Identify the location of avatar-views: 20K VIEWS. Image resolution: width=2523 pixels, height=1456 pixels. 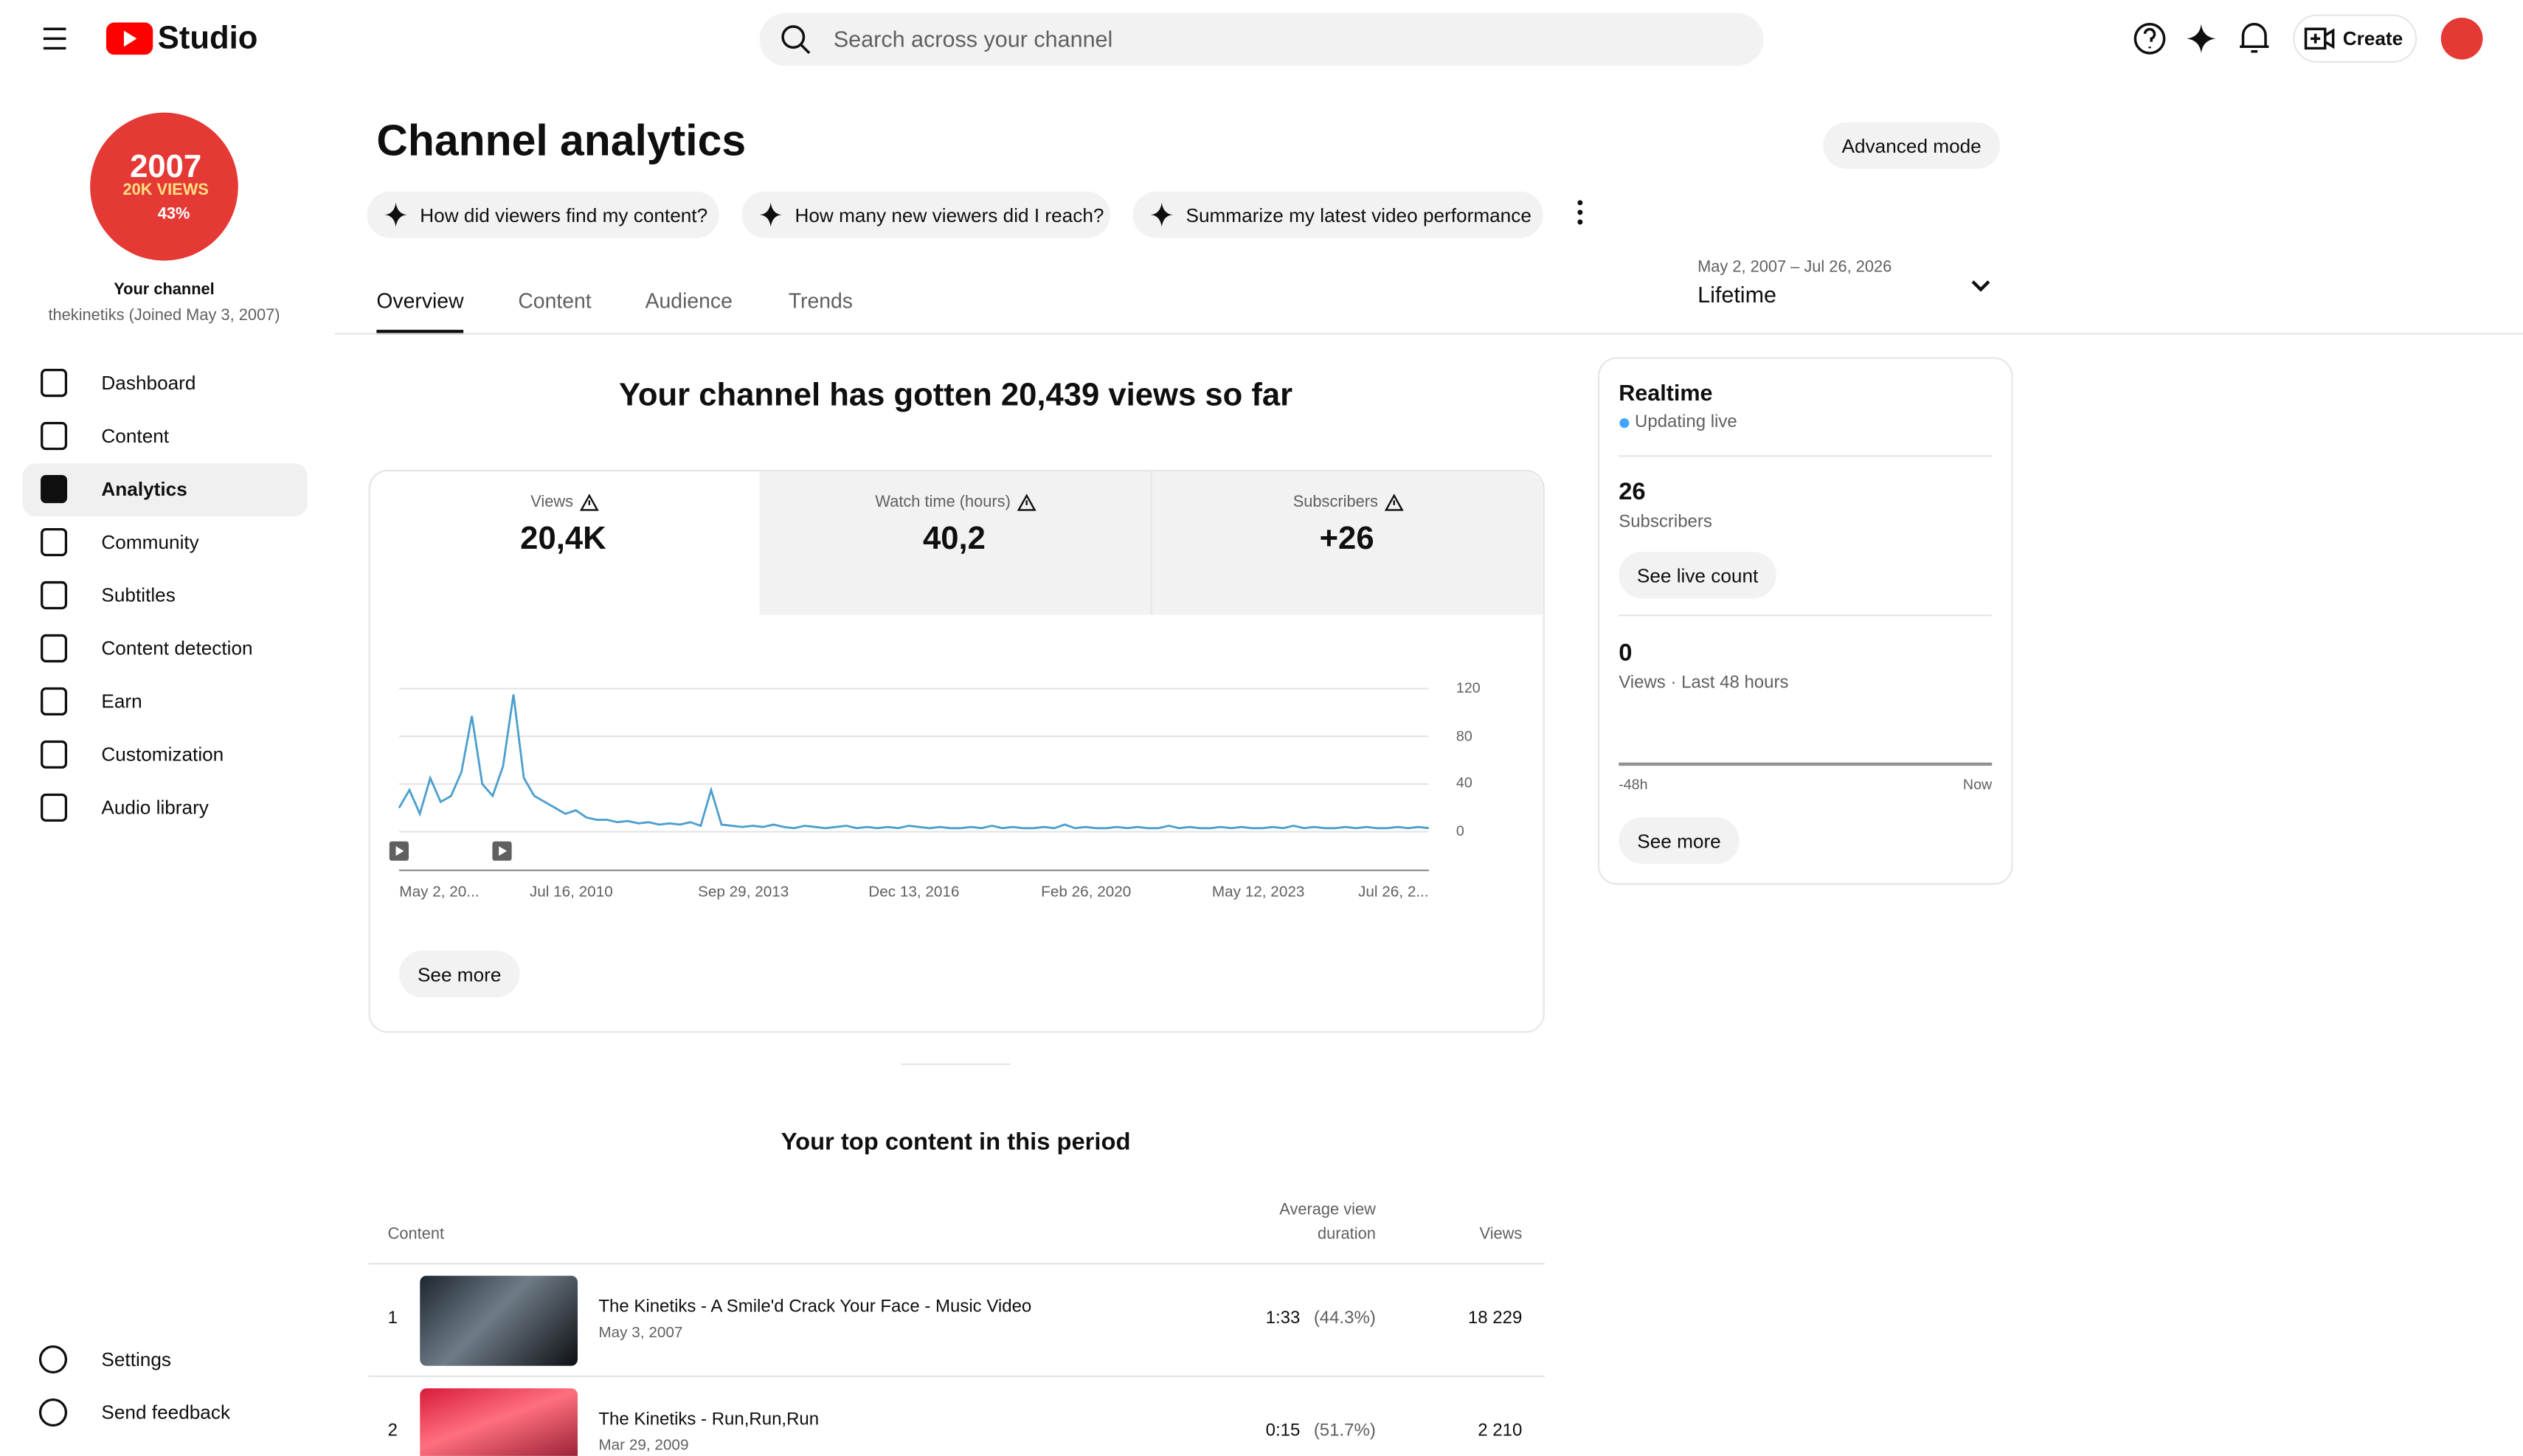
(165, 190).